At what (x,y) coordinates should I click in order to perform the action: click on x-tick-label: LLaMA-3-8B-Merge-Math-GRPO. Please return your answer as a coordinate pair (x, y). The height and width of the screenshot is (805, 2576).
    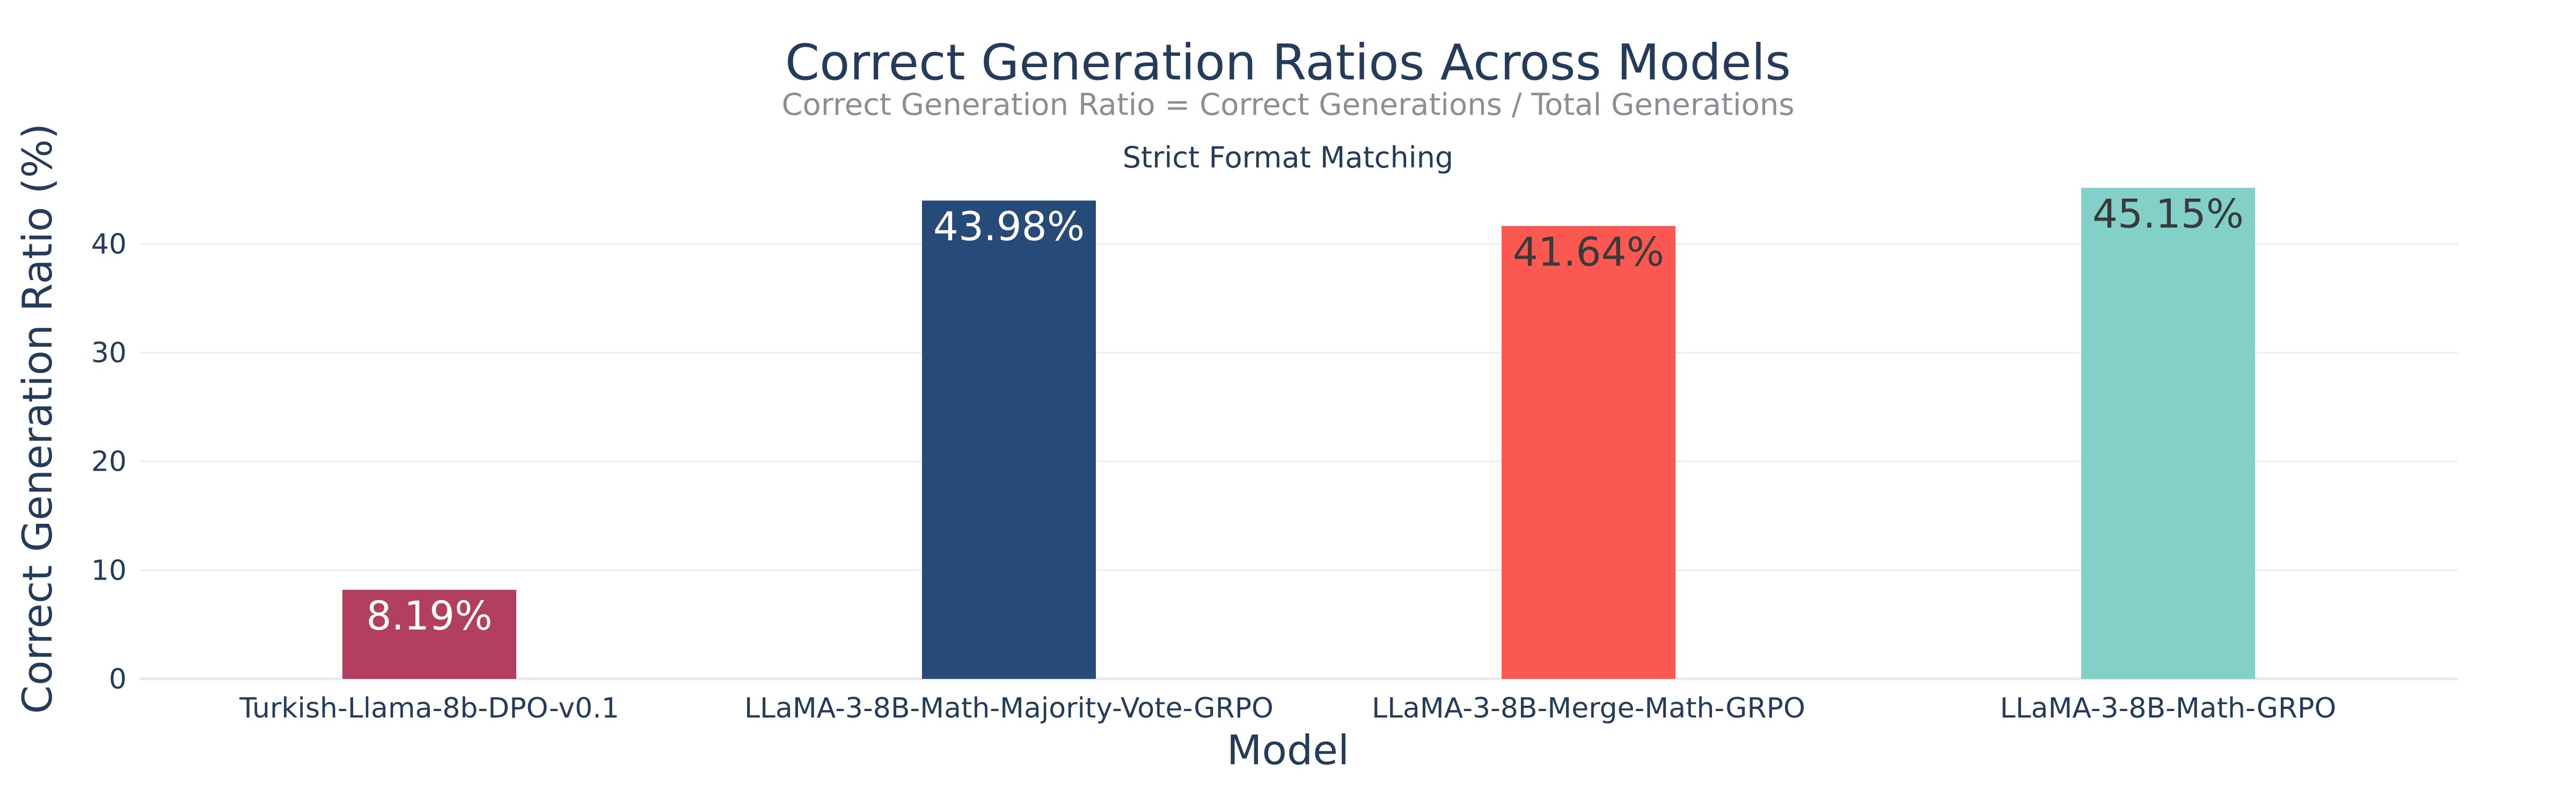
    Looking at the image, I should click on (1588, 708).